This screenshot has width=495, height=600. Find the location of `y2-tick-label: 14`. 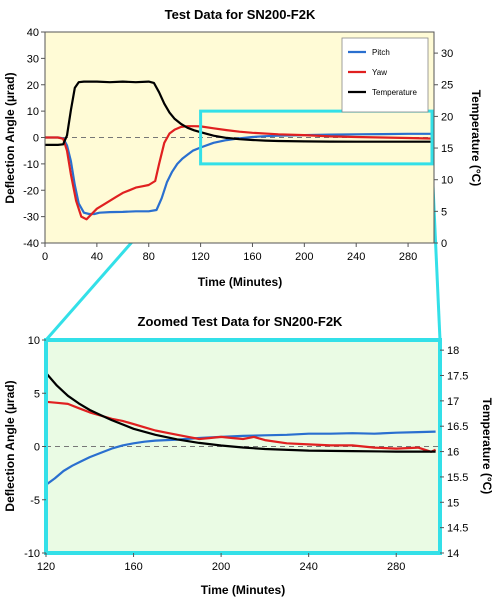

y2-tick-label: 14 is located at coordinates (453, 554).